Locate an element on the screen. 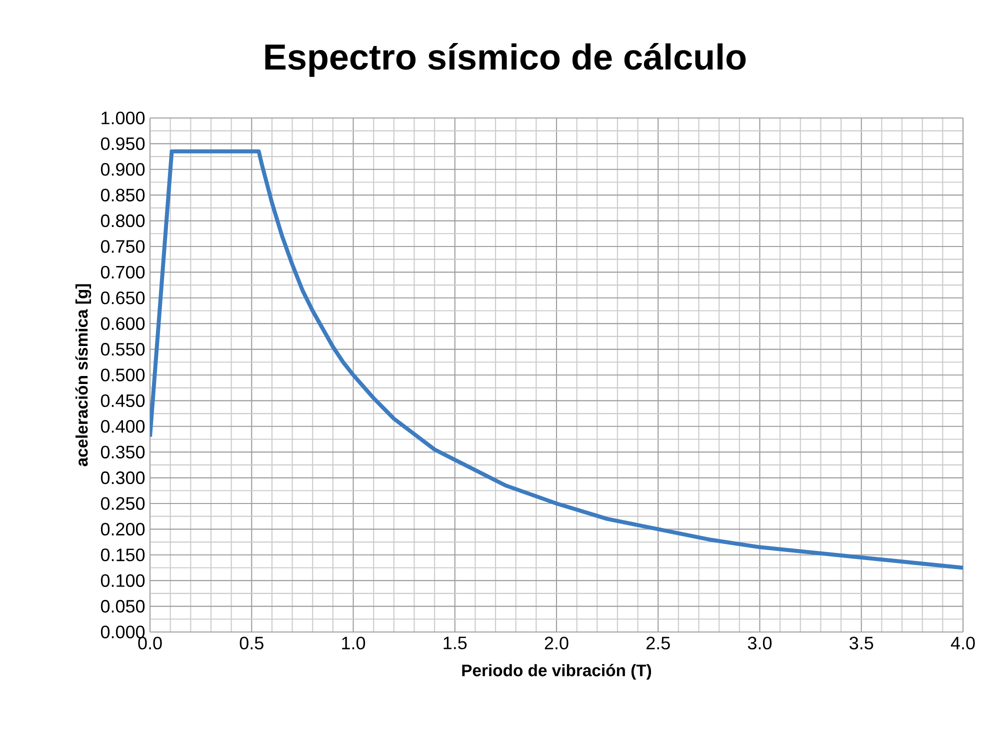  x-axis-title: Periodo de vibración (T) is located at coordinates (557, 672).